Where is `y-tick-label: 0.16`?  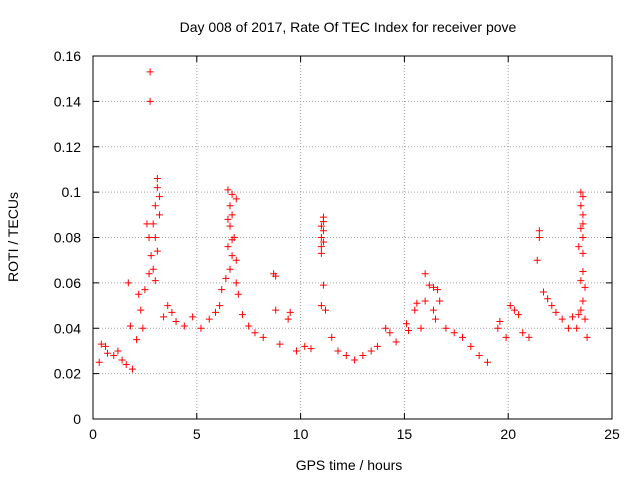 y-tick-label: 0.16 is located at coordinates (67, 56).